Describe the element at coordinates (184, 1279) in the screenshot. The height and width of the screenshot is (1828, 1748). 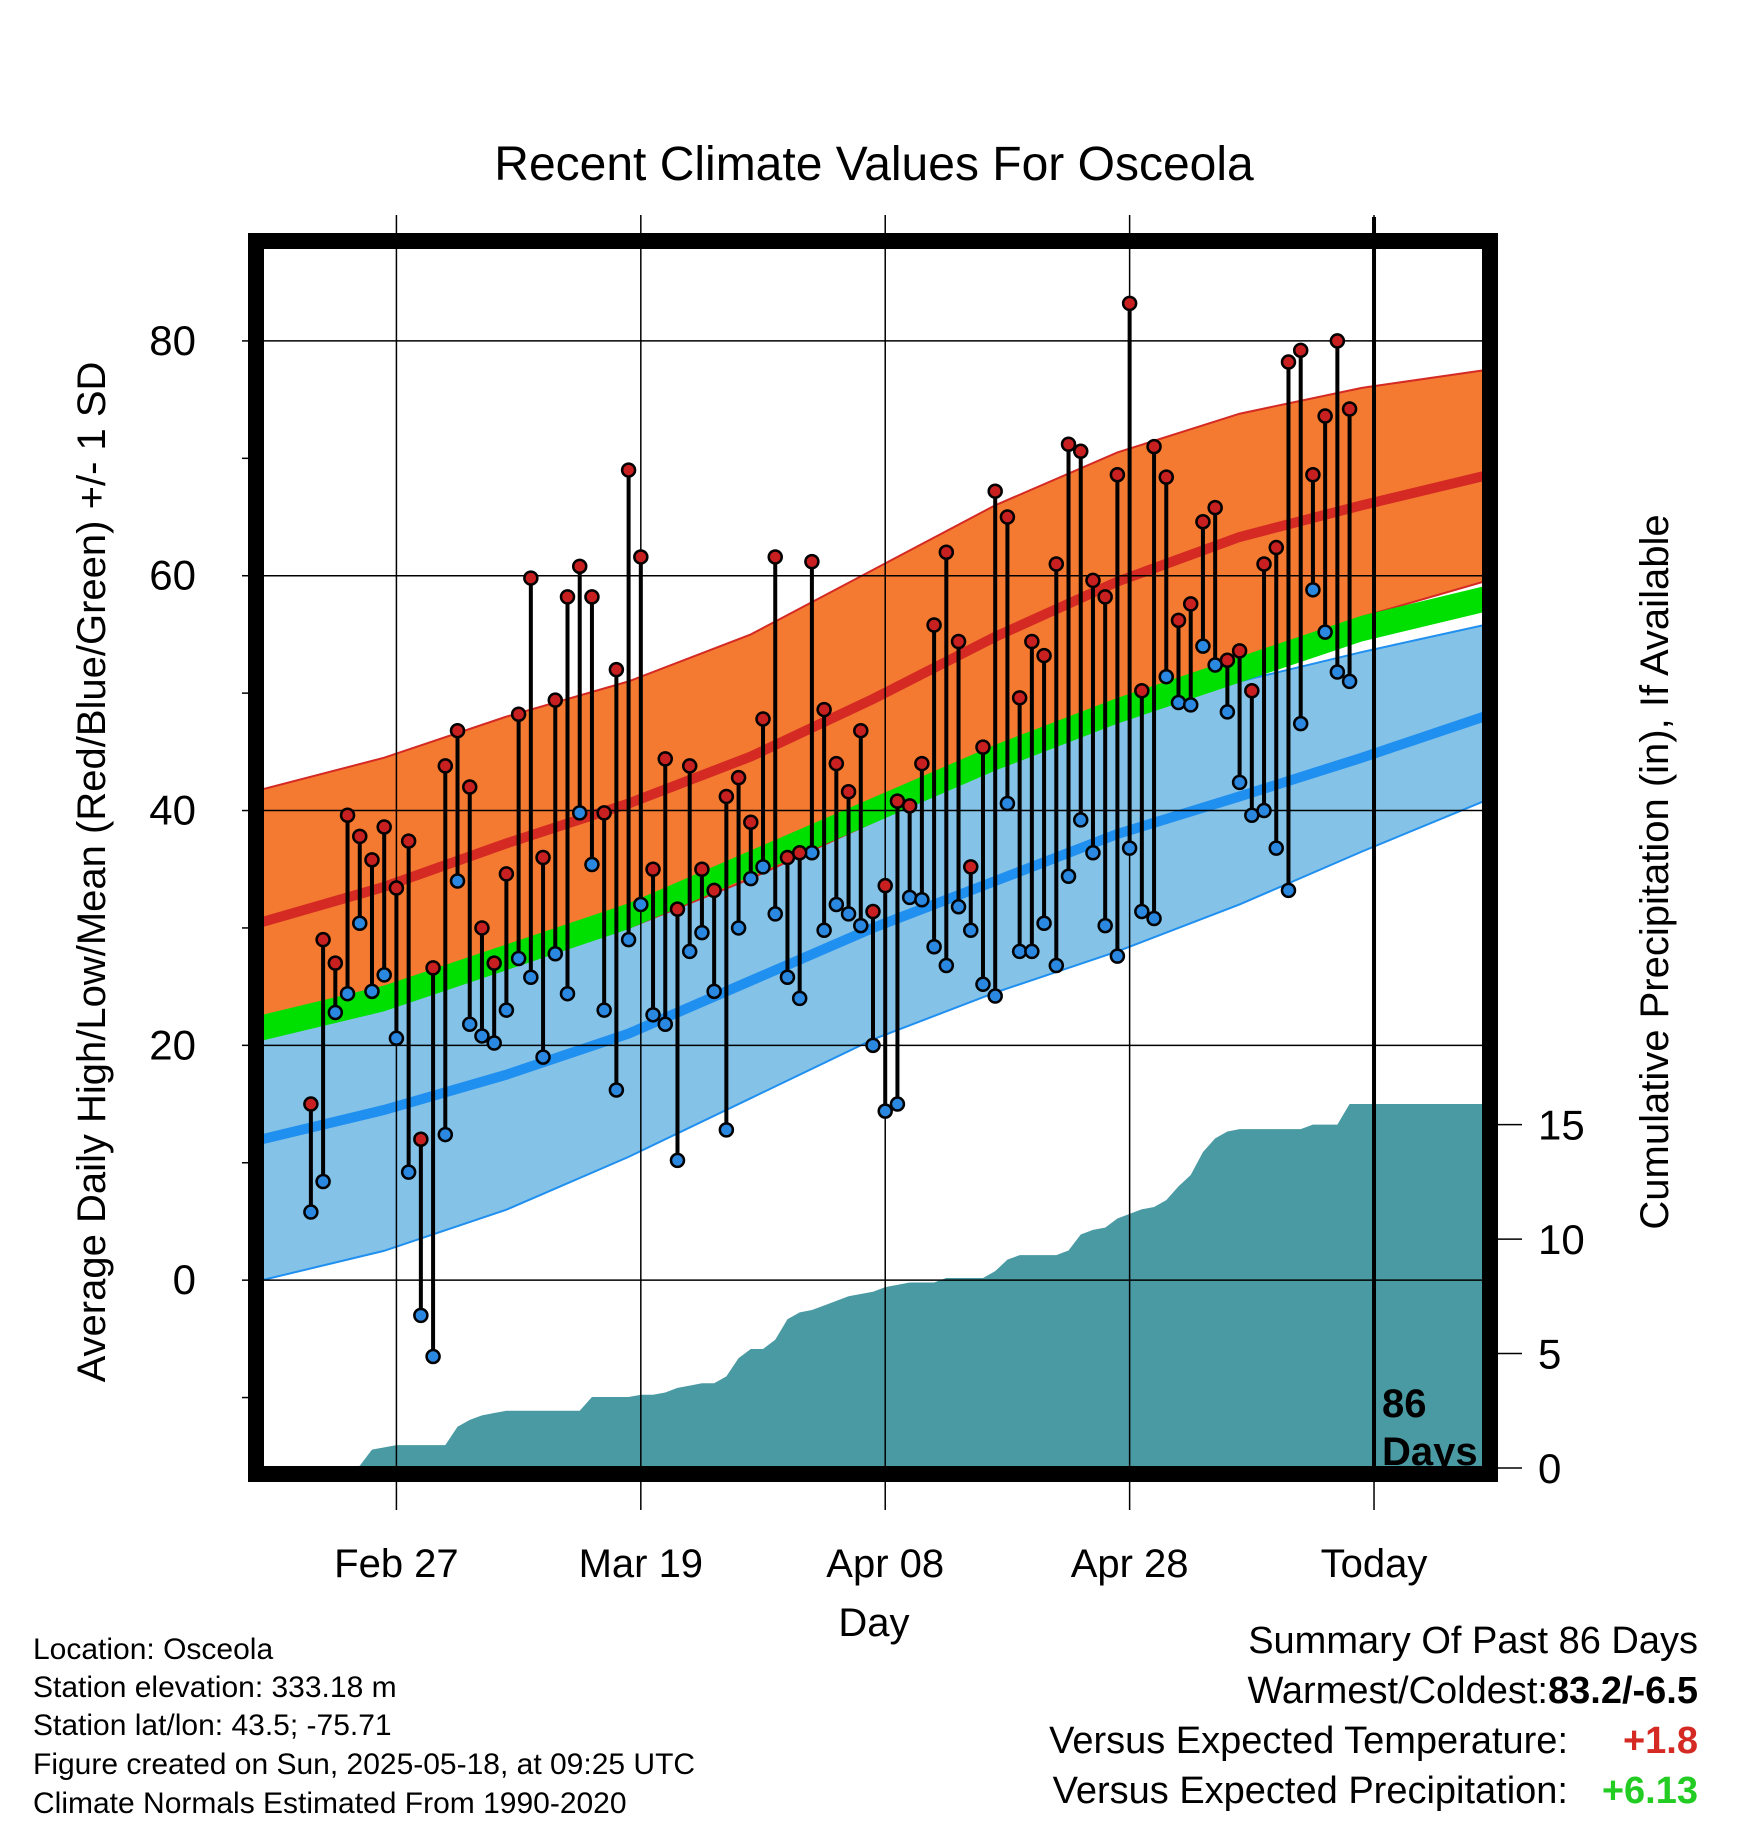
I see `y-tick-label: 0` at that location.